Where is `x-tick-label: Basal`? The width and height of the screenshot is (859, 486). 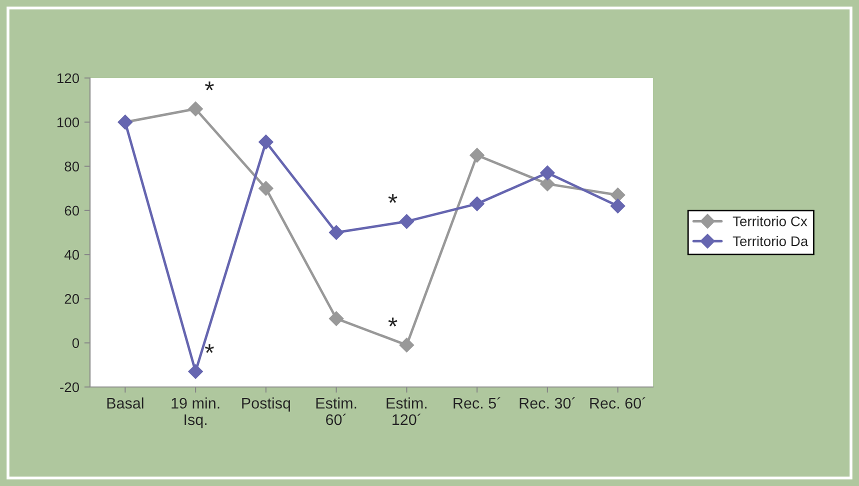 x-tick-label: Basal is located at coordinates (125, 403).